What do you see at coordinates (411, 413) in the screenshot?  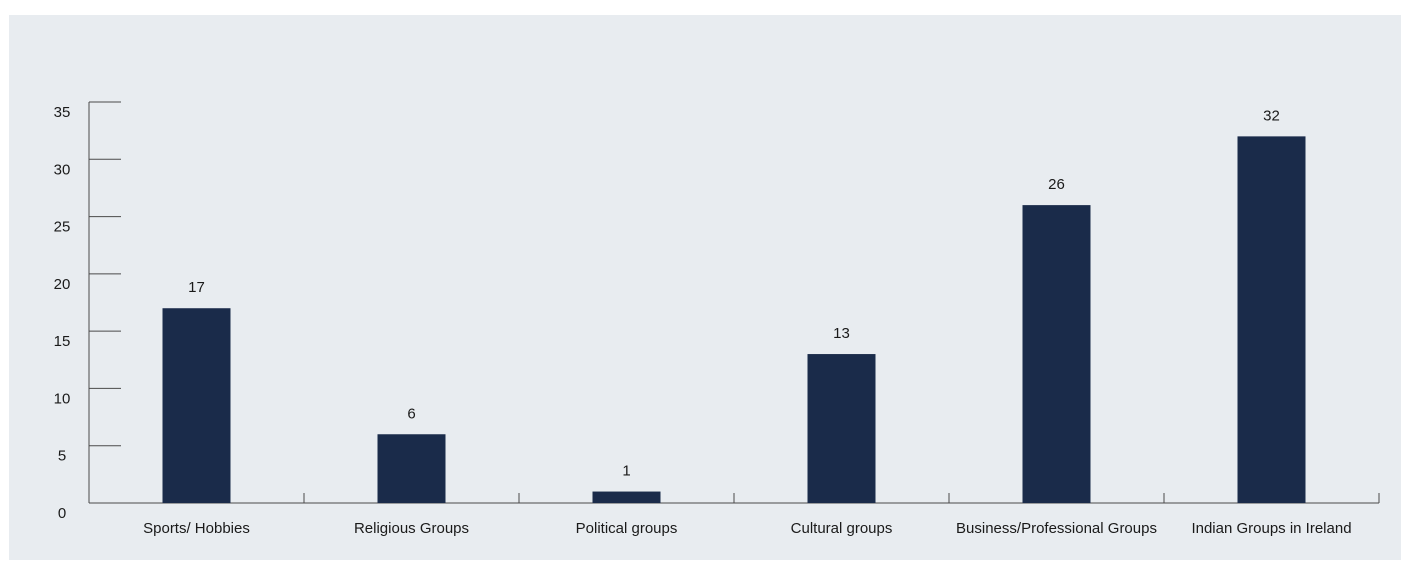 I see `data-label: 6` at bounding box center [411, 413].